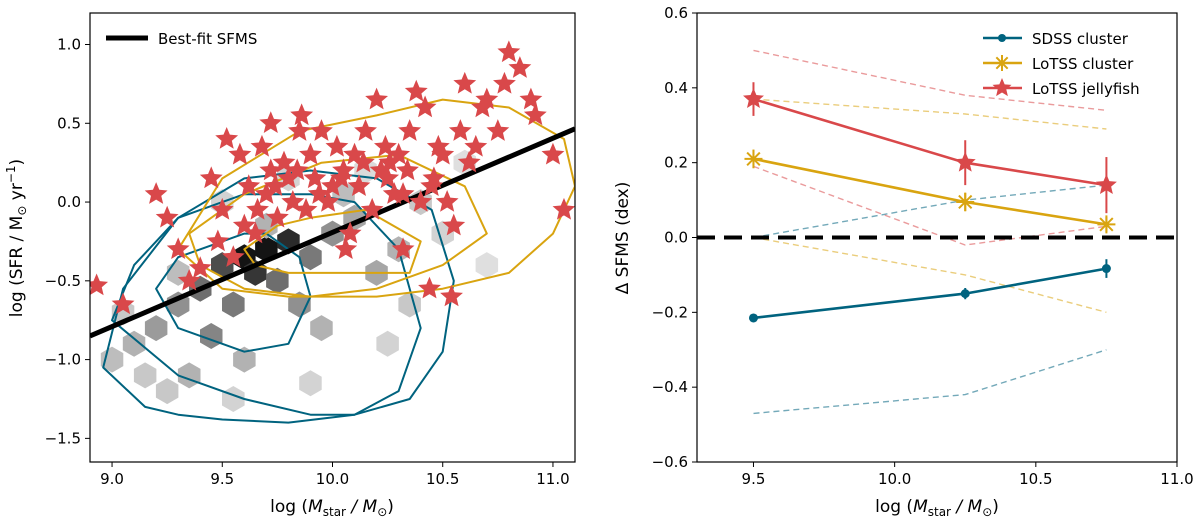  What do you see at coordinates (676, 163) in the screenshot?
I see `y-tick-label: 0.2` at bounding box center [676, 163].